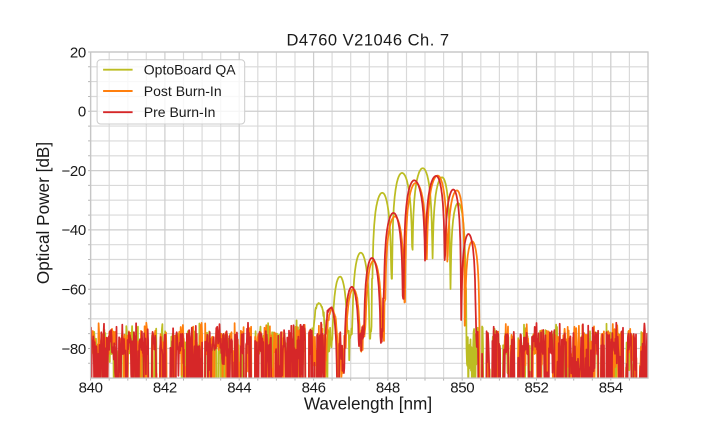  What do you see at coordinates (183, 91) in the screenshot?
I see `svg-text: Post Burn-In` at bounding box center [183, 91].